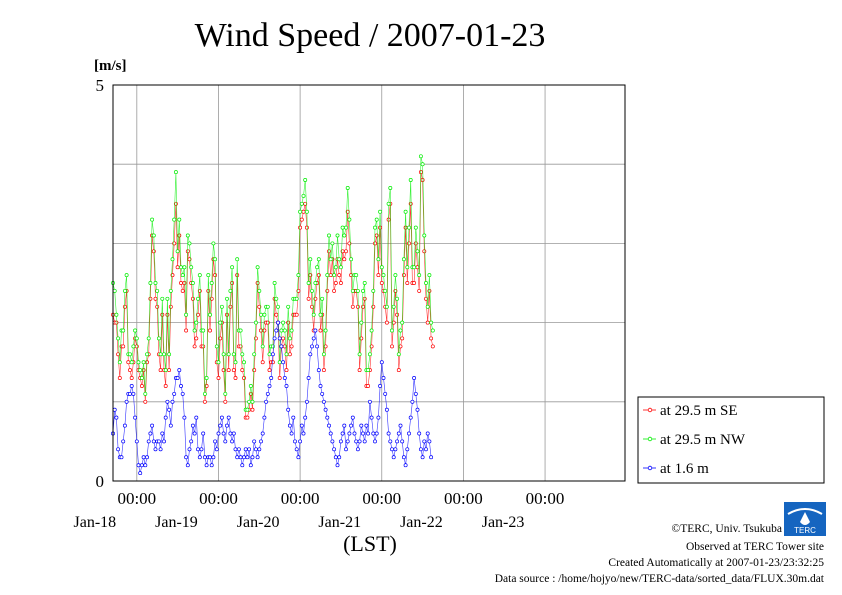  I want to click on legend-entry: at 29.5 m SE, so click(699, 411).